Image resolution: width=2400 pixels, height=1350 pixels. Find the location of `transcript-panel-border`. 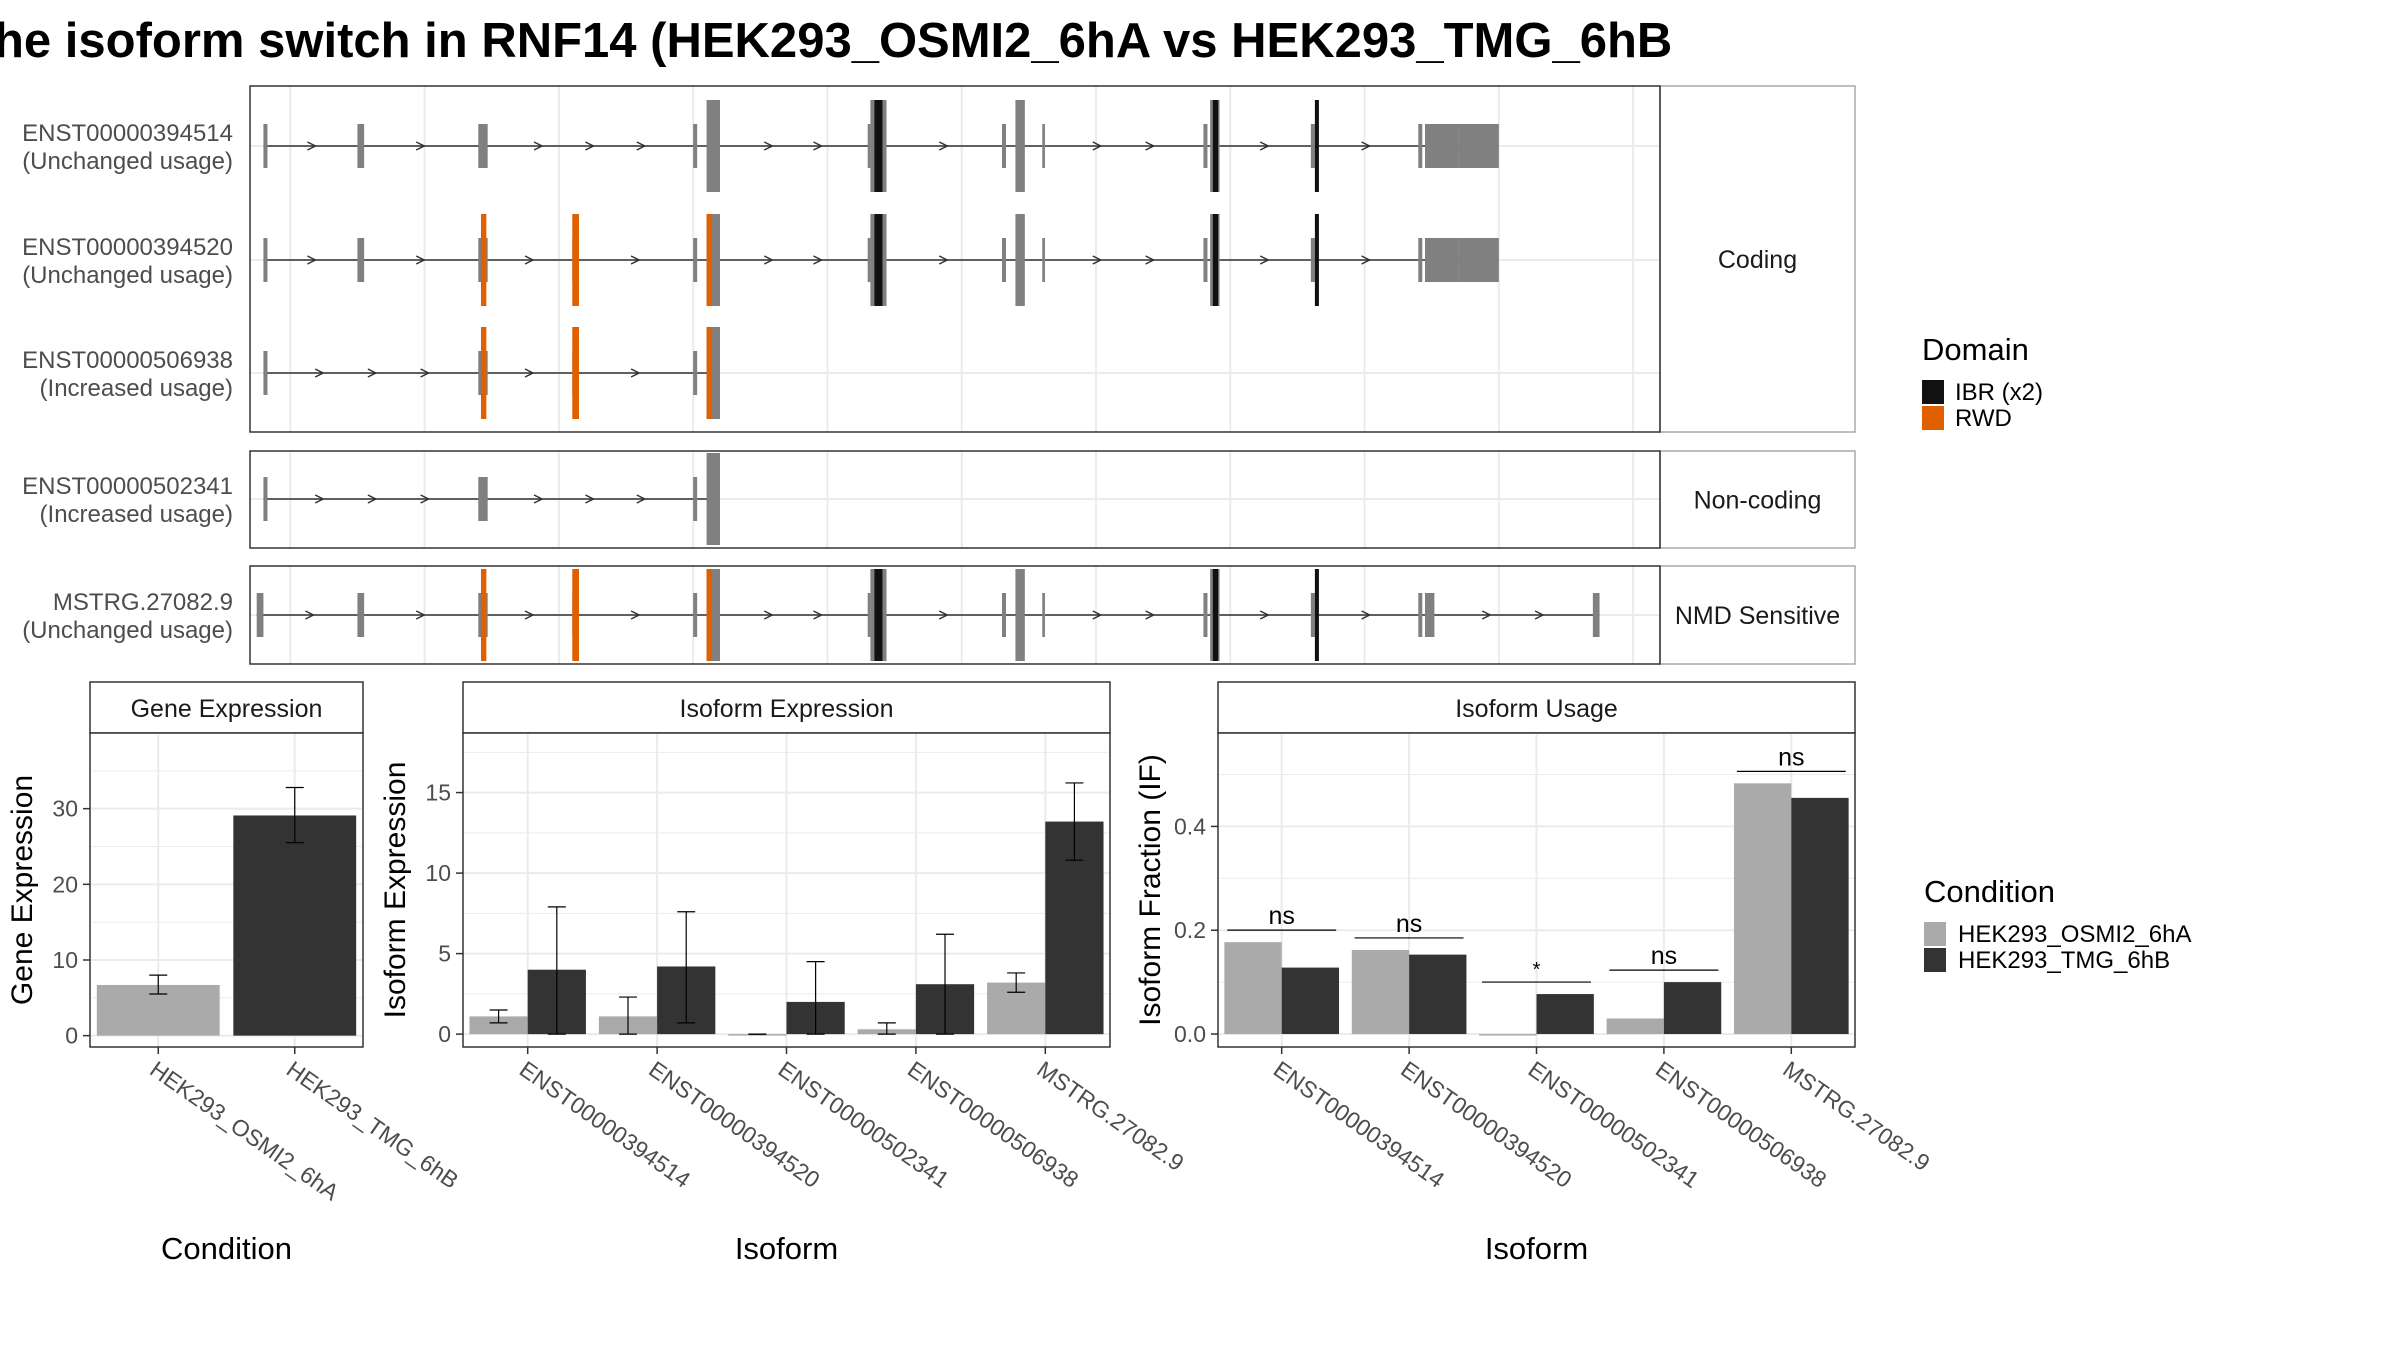

transcript-panel-border is located at coordinates (955, 499).